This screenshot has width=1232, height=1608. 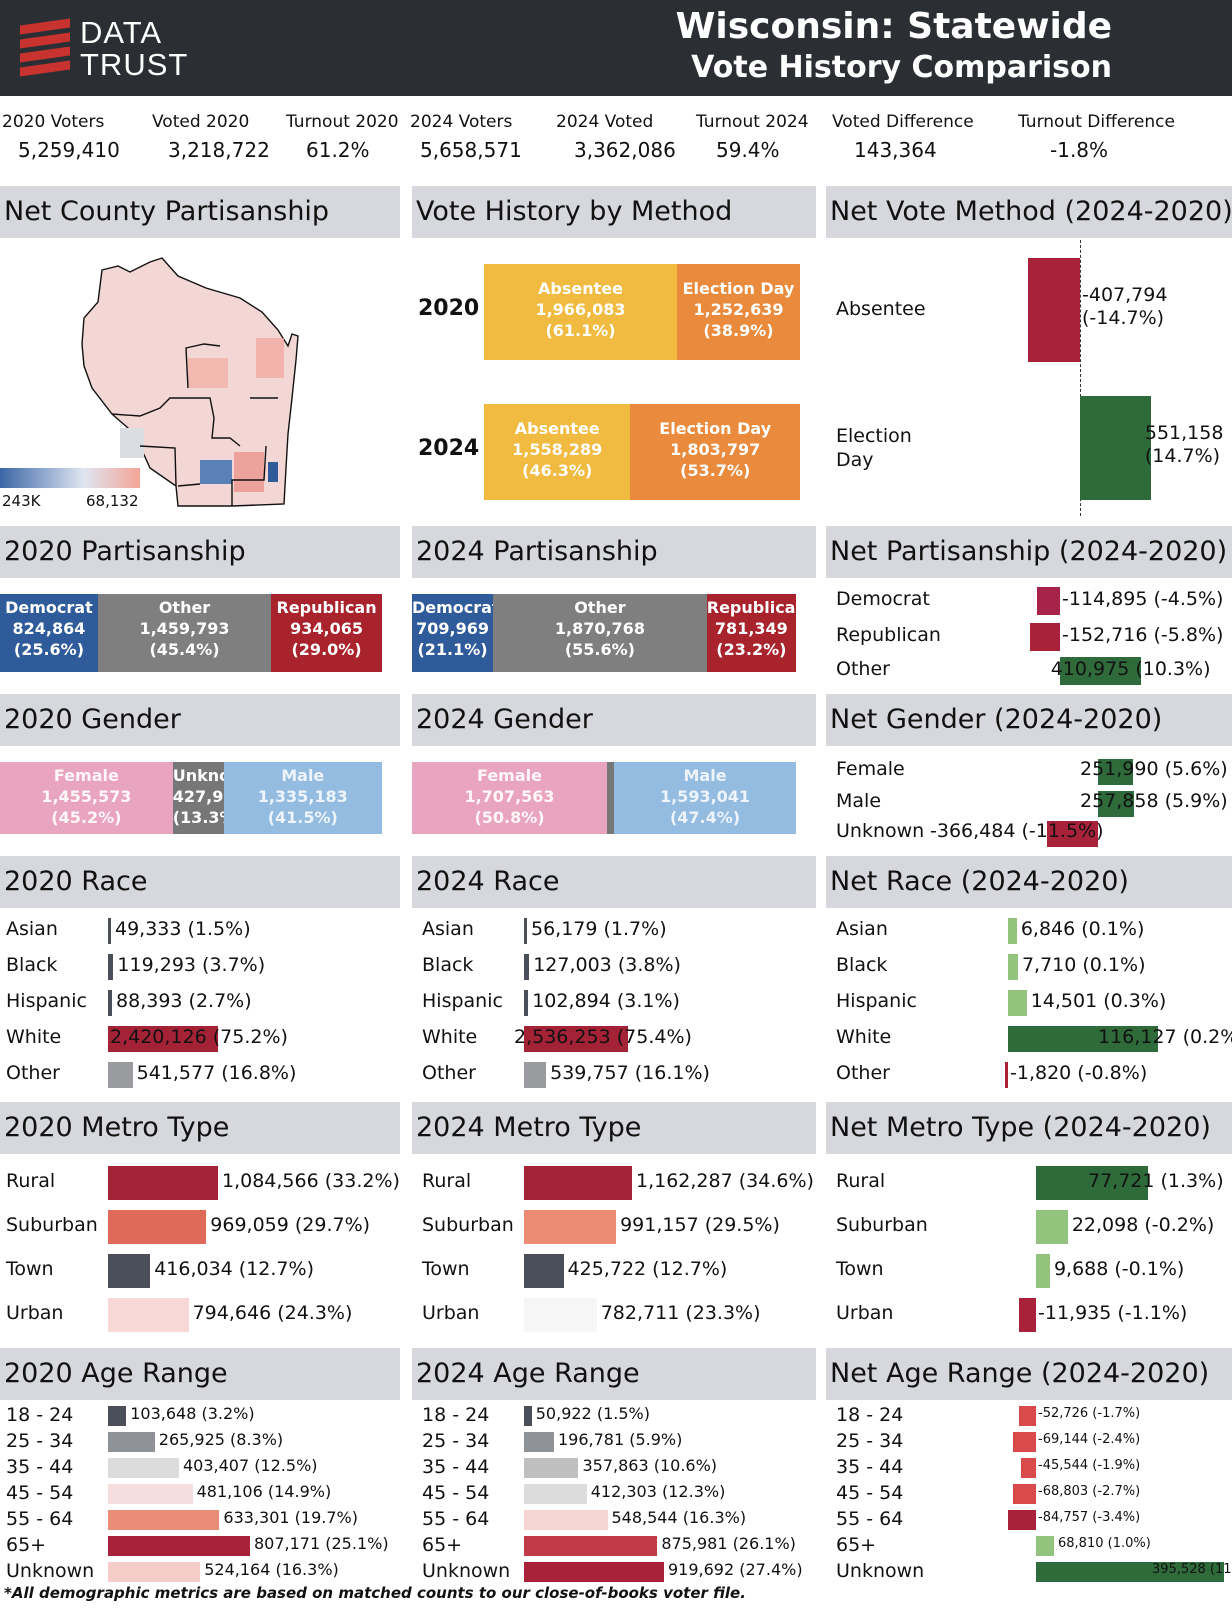 What do you see at coordinates (200, 1374) in the screenshot?
I see `section-title-a2020: 2020 Age Range` at bounding box center [200, 1374].